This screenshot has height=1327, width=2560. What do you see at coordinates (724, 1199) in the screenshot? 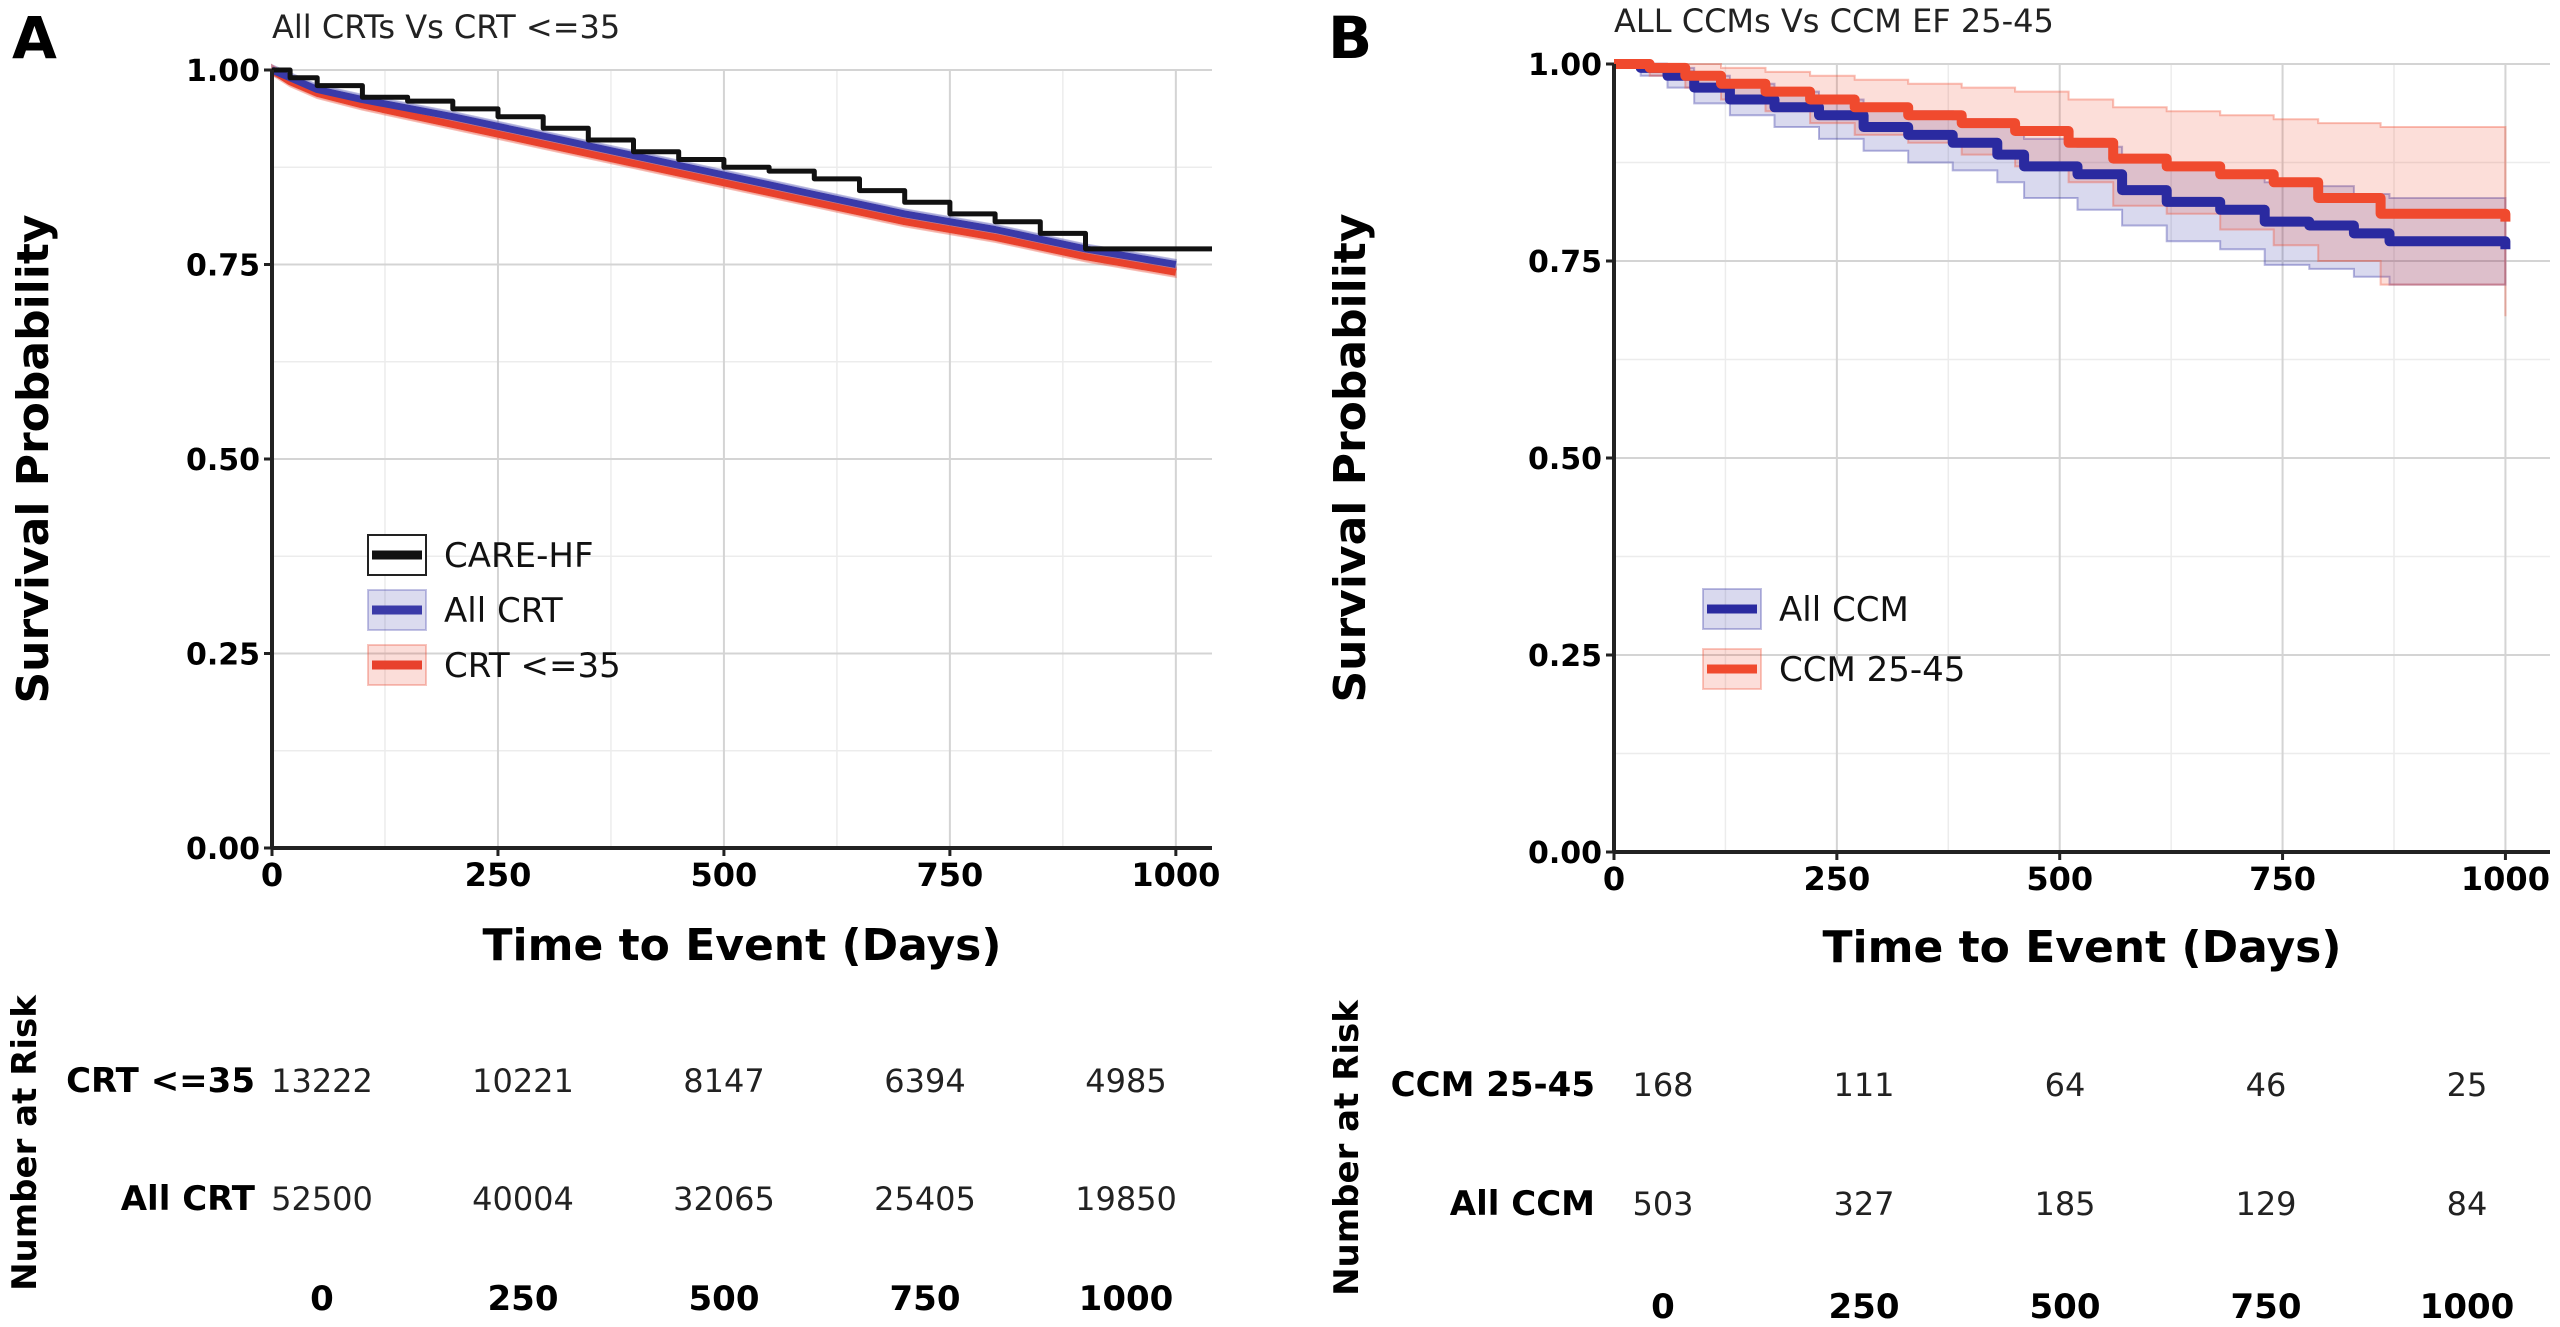
I see `panel-a-risk-cell: 32065` at bounding box center [724, 1199].